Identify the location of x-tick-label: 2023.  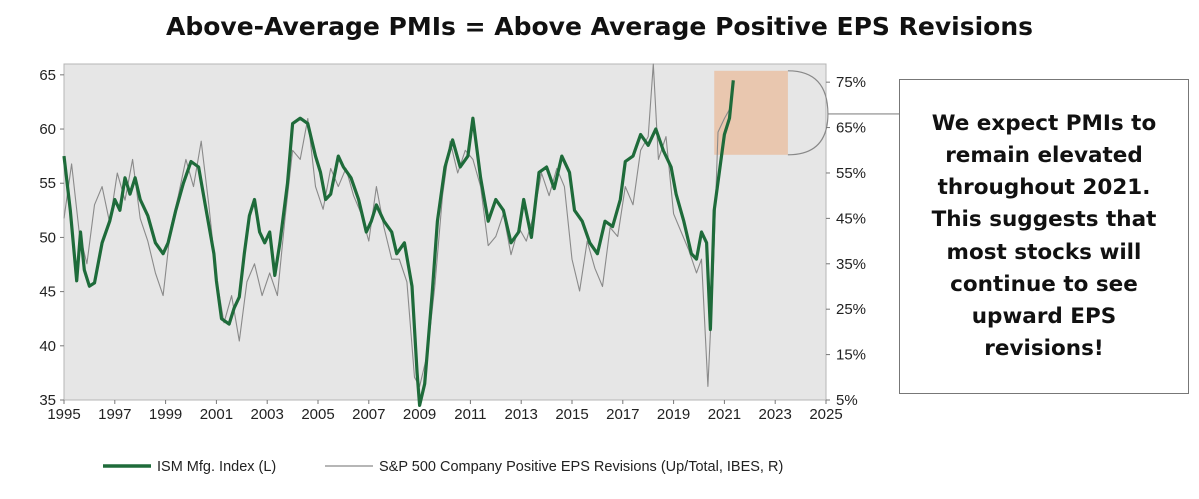
(775, 414).